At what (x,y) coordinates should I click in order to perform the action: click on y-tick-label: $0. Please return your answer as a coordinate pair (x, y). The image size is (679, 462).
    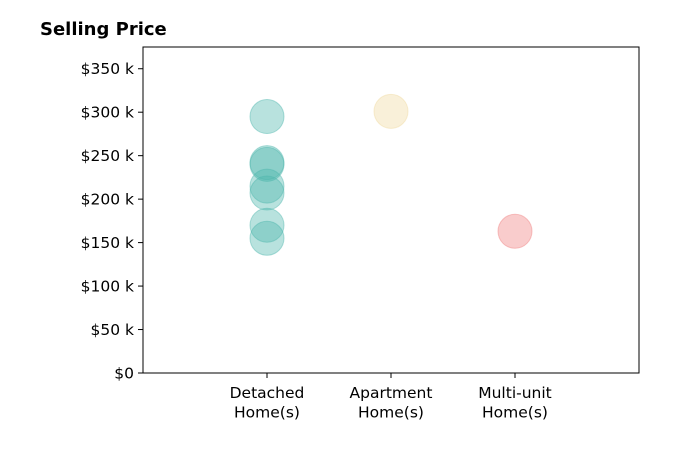
    Looking at the image, I should click on (124, 374).